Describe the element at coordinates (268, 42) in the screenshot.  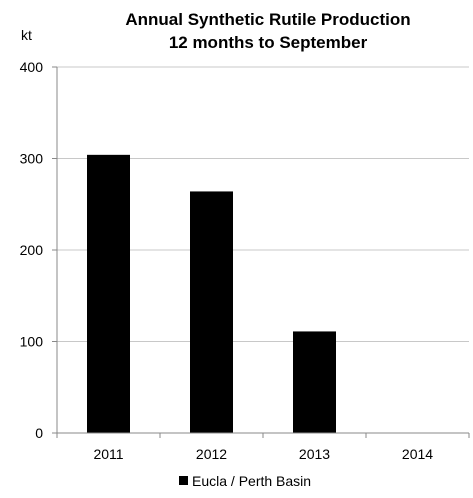
I see `chart-subtitle: 12 months to September` at that location.